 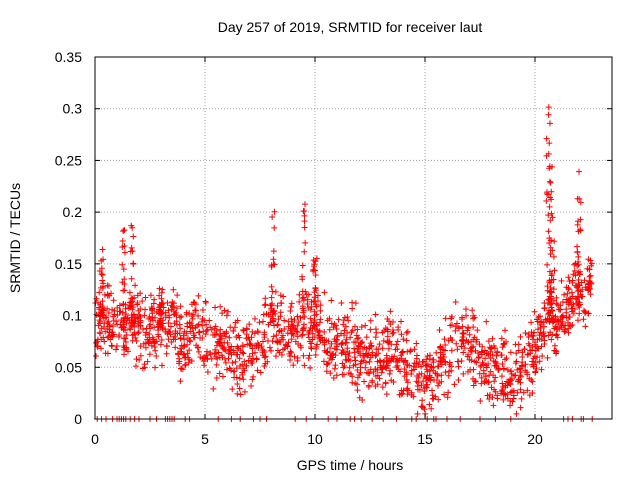 What do you see at coordinates (15, 238) in the screenshot?
I see `y-axis-label: SRMTID / TECUs` at bounding box center [15, 238].